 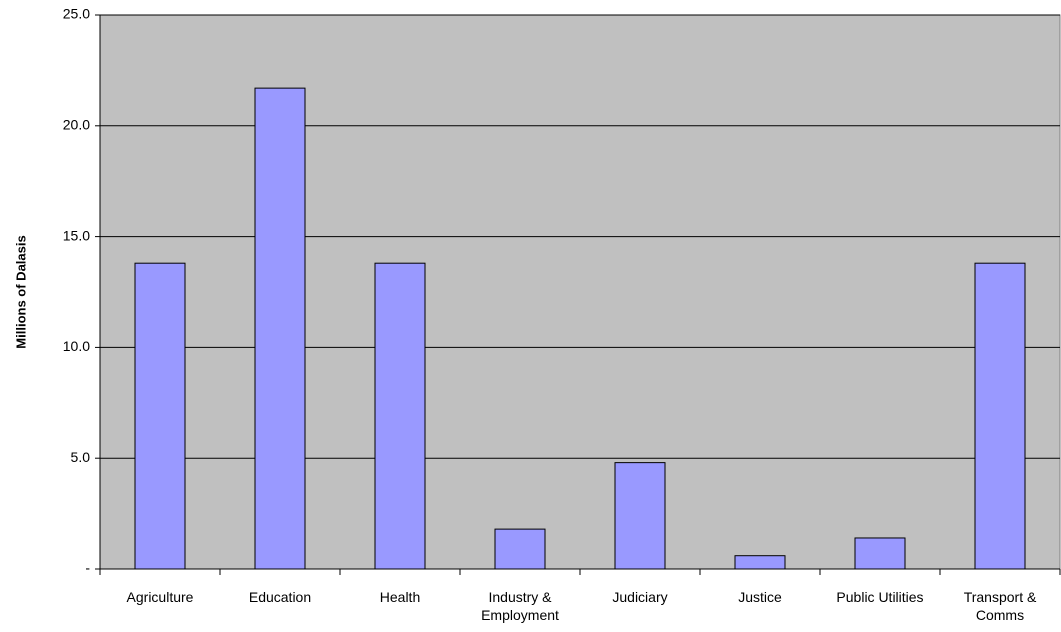 I want to click on x-tick-label: Agriculture, so click(x=160, y=597).